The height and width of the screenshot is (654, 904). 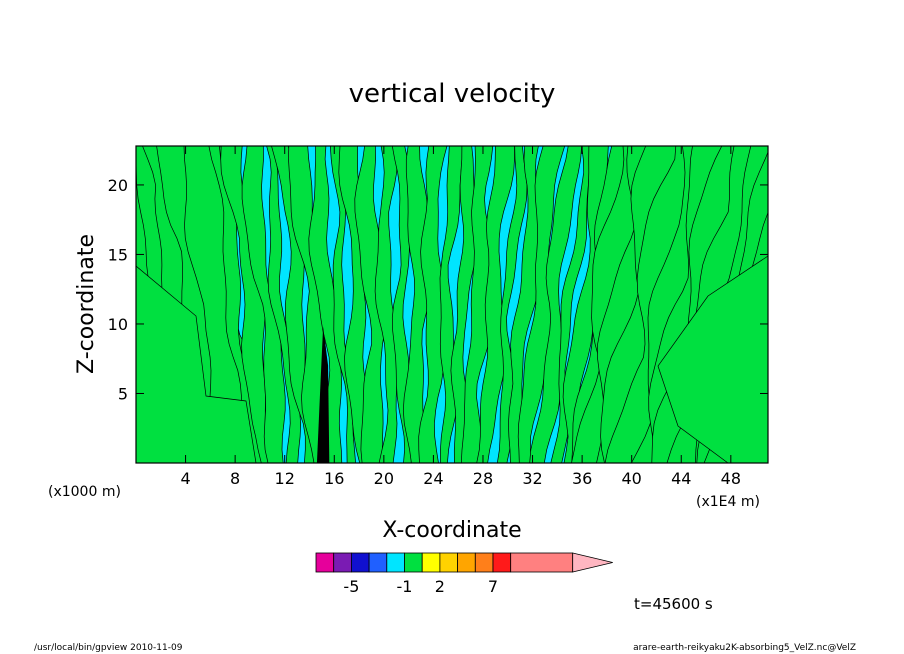 I want to click on x-tick-label: 4, so click(x=185, y=478).